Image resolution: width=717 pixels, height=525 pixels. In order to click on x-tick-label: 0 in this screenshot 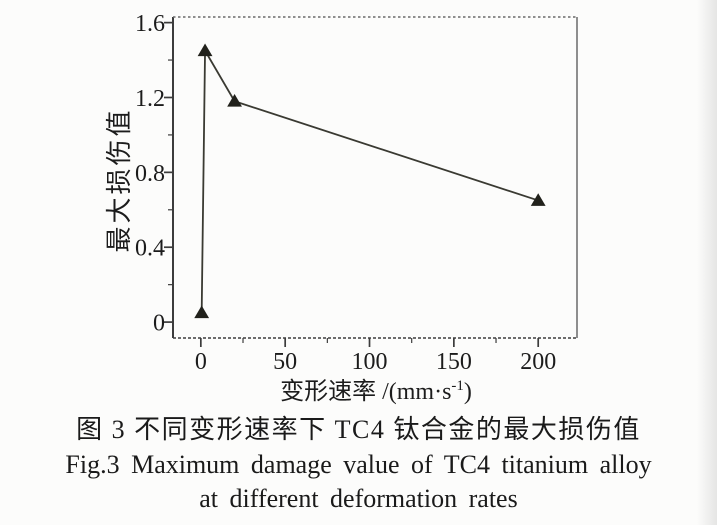, I will do `click(201, 362)`.